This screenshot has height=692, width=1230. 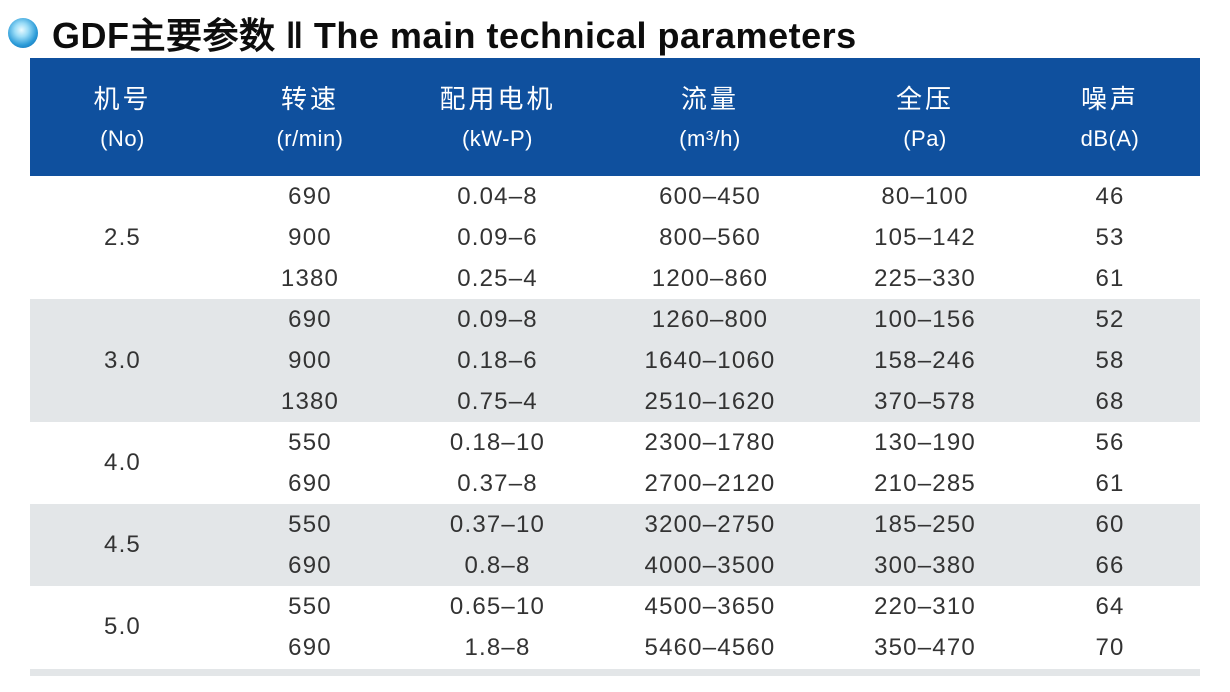 I want to click on col-header-flow-unit: (m³/h), so click(x=710, y=138).